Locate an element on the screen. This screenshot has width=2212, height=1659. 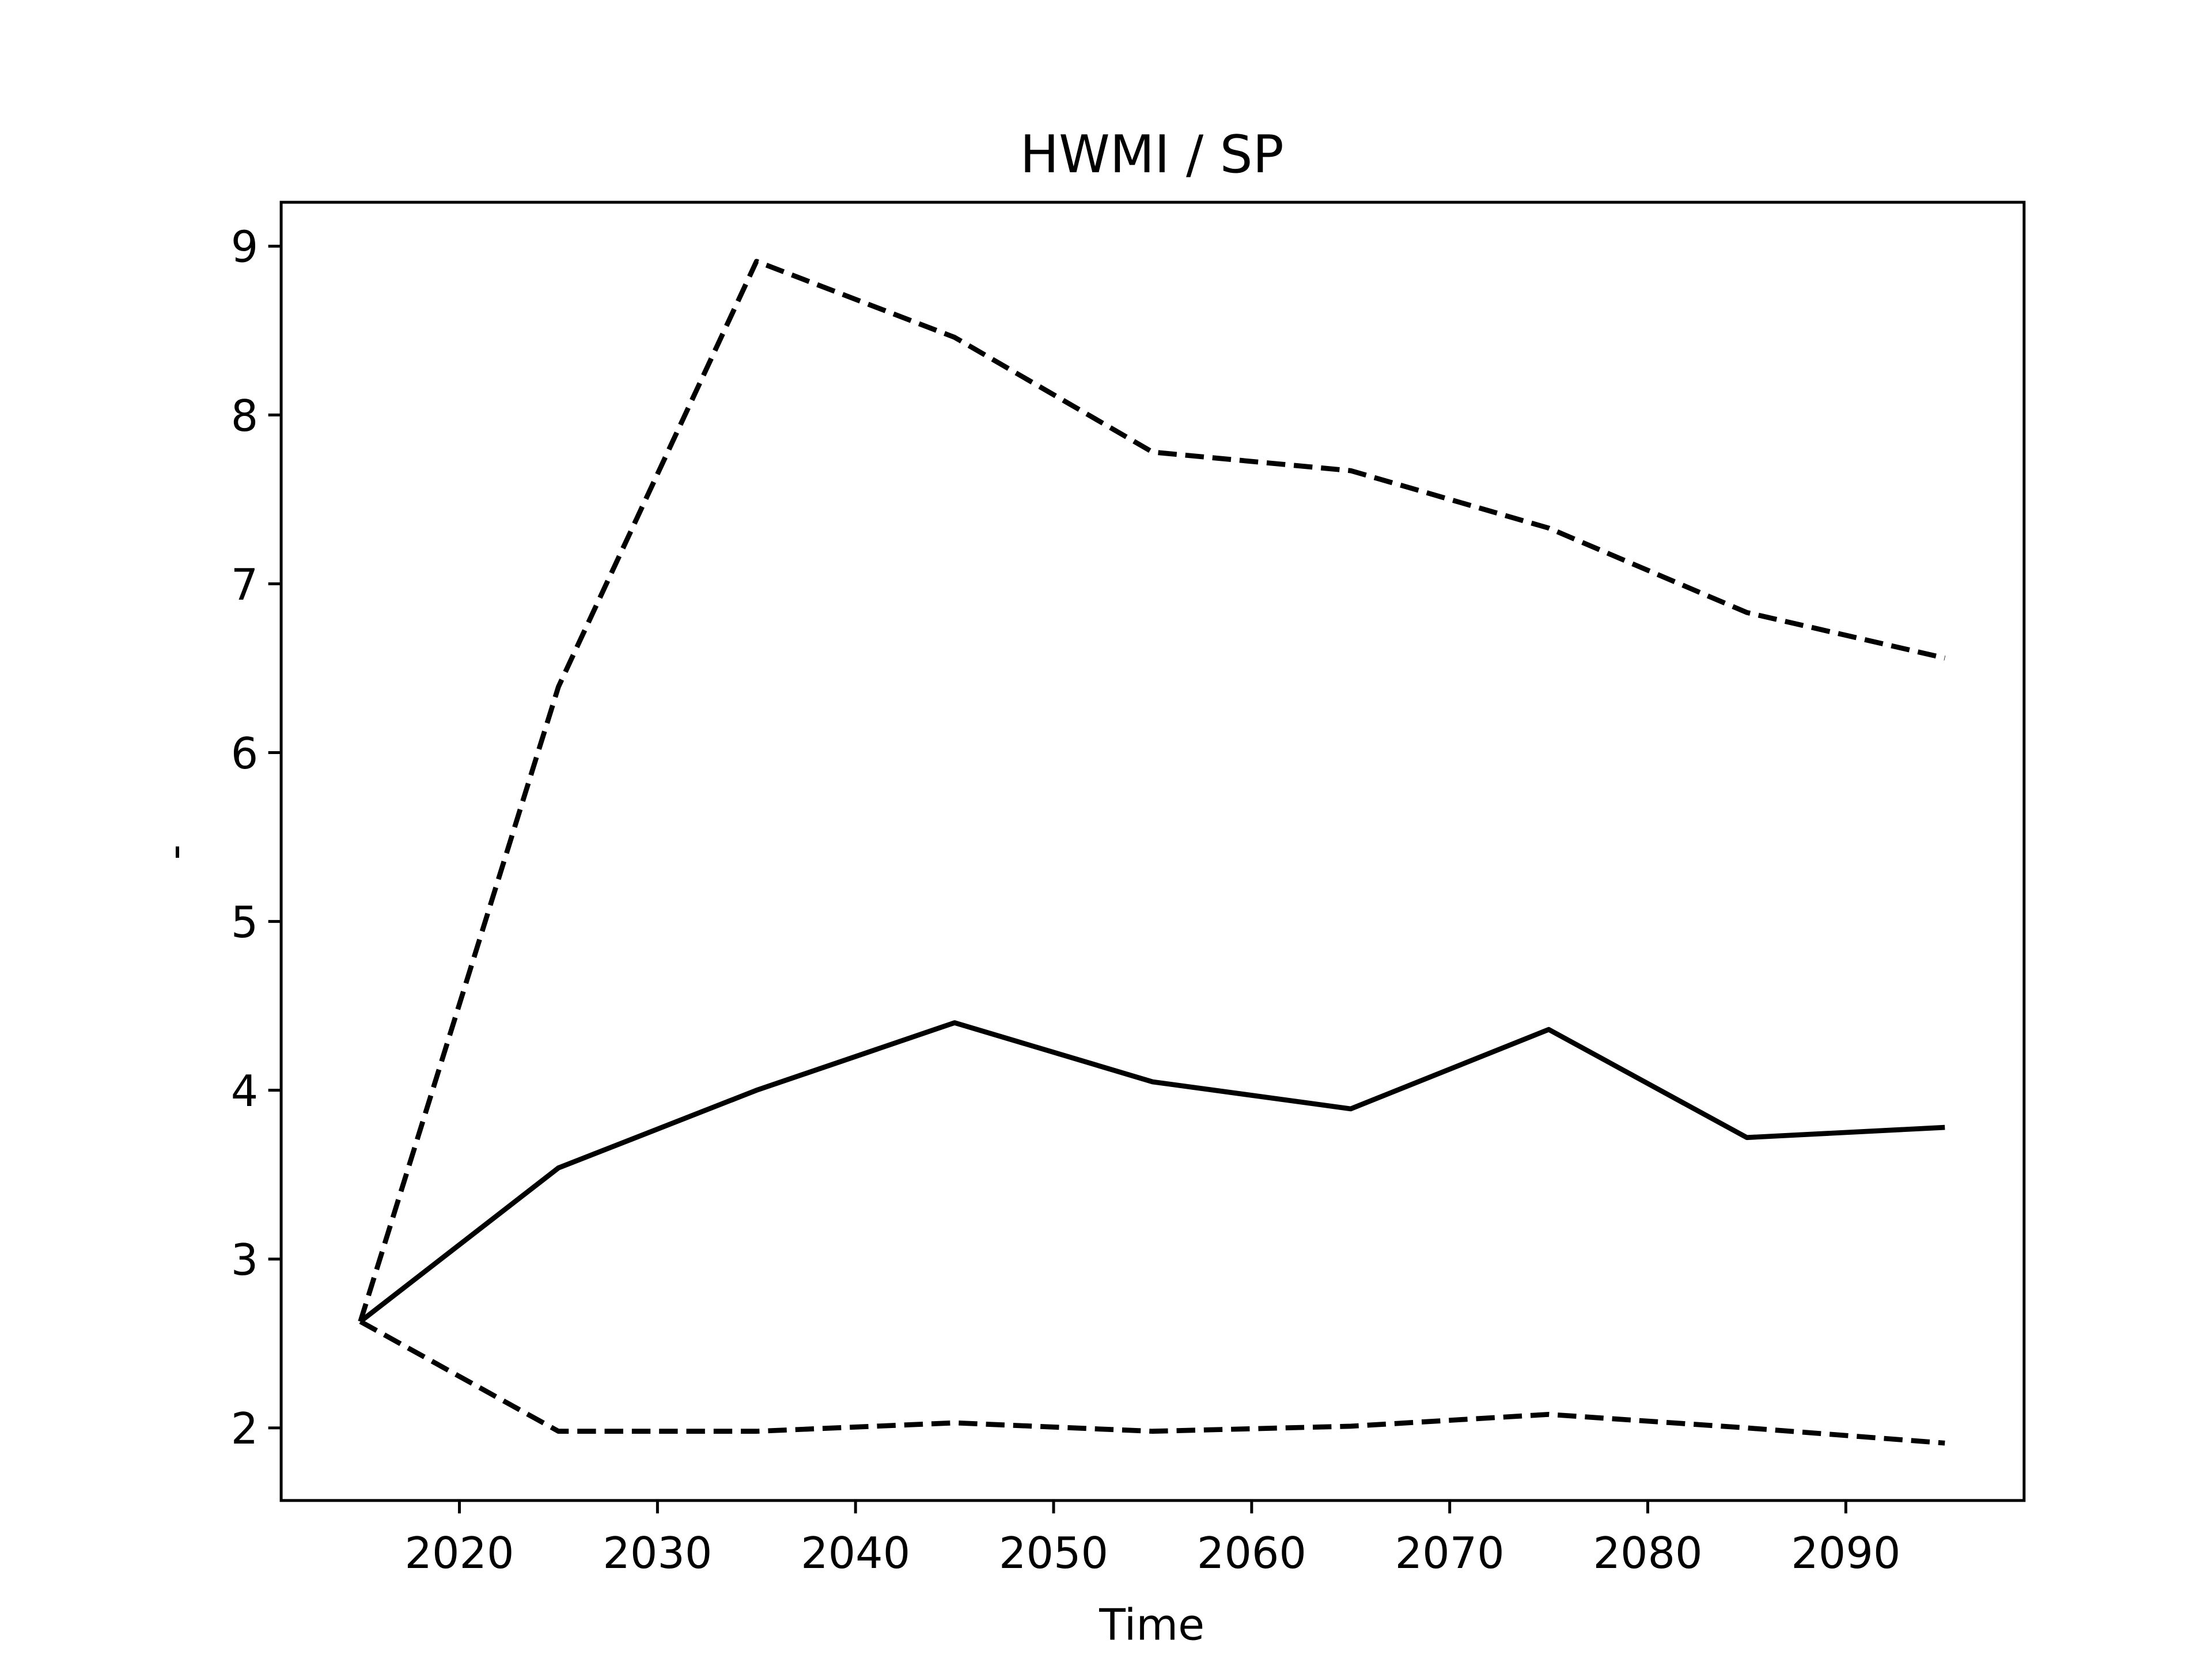
y-tick-label: 9 is located at coordinates (245, 247).